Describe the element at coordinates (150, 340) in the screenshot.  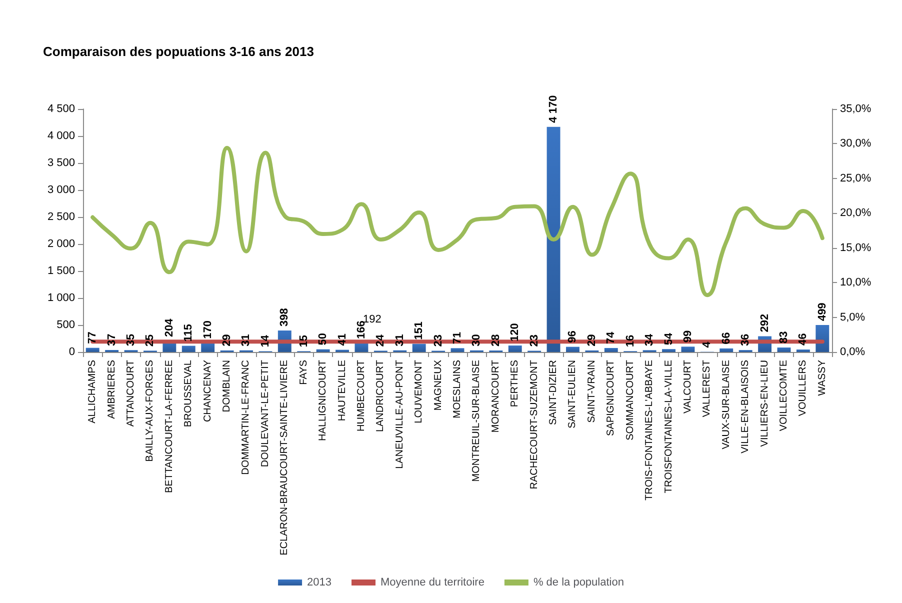
I see `data-label: 25` at that location.